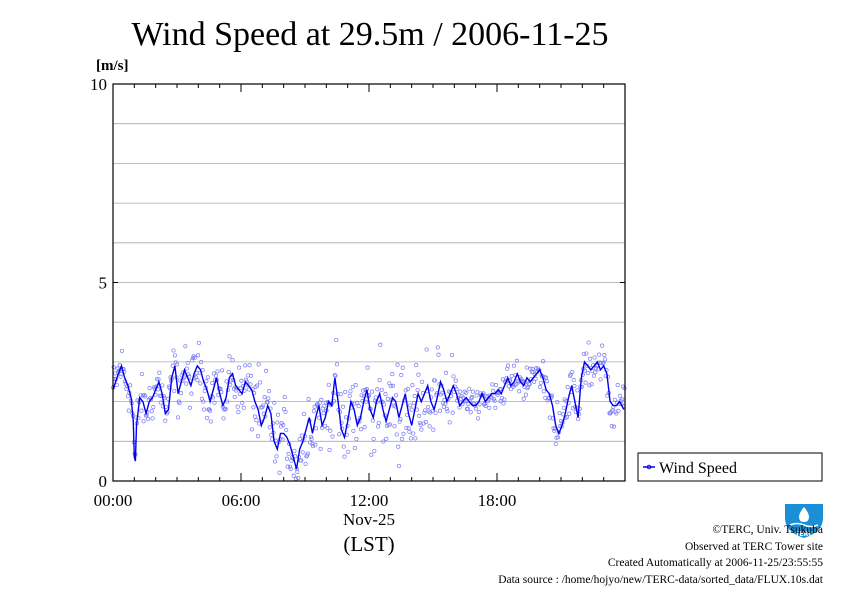 The height and width of the screenshot is (595, 842). I want to click on scatter-points, so click(368, 409).